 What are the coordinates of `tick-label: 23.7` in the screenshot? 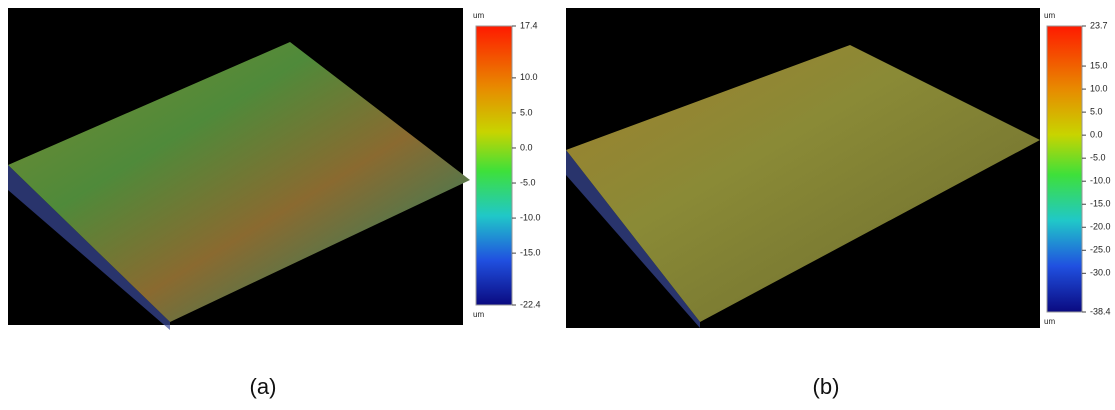 It's located at (1099, 25).